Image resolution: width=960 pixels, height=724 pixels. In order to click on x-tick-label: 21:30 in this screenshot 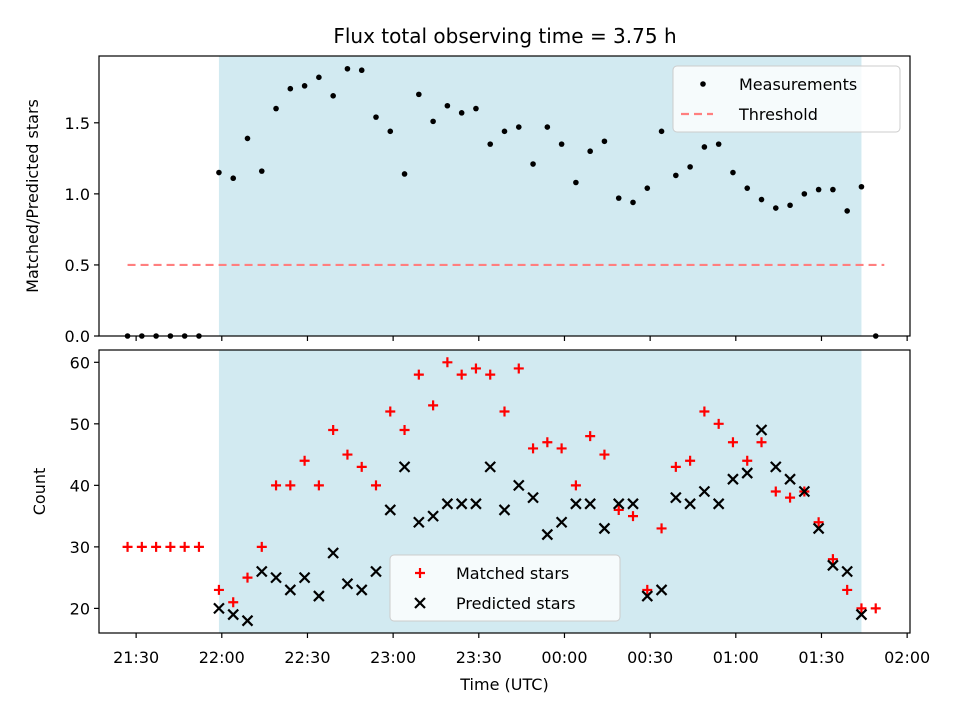, I will do `click(136, 657)`.